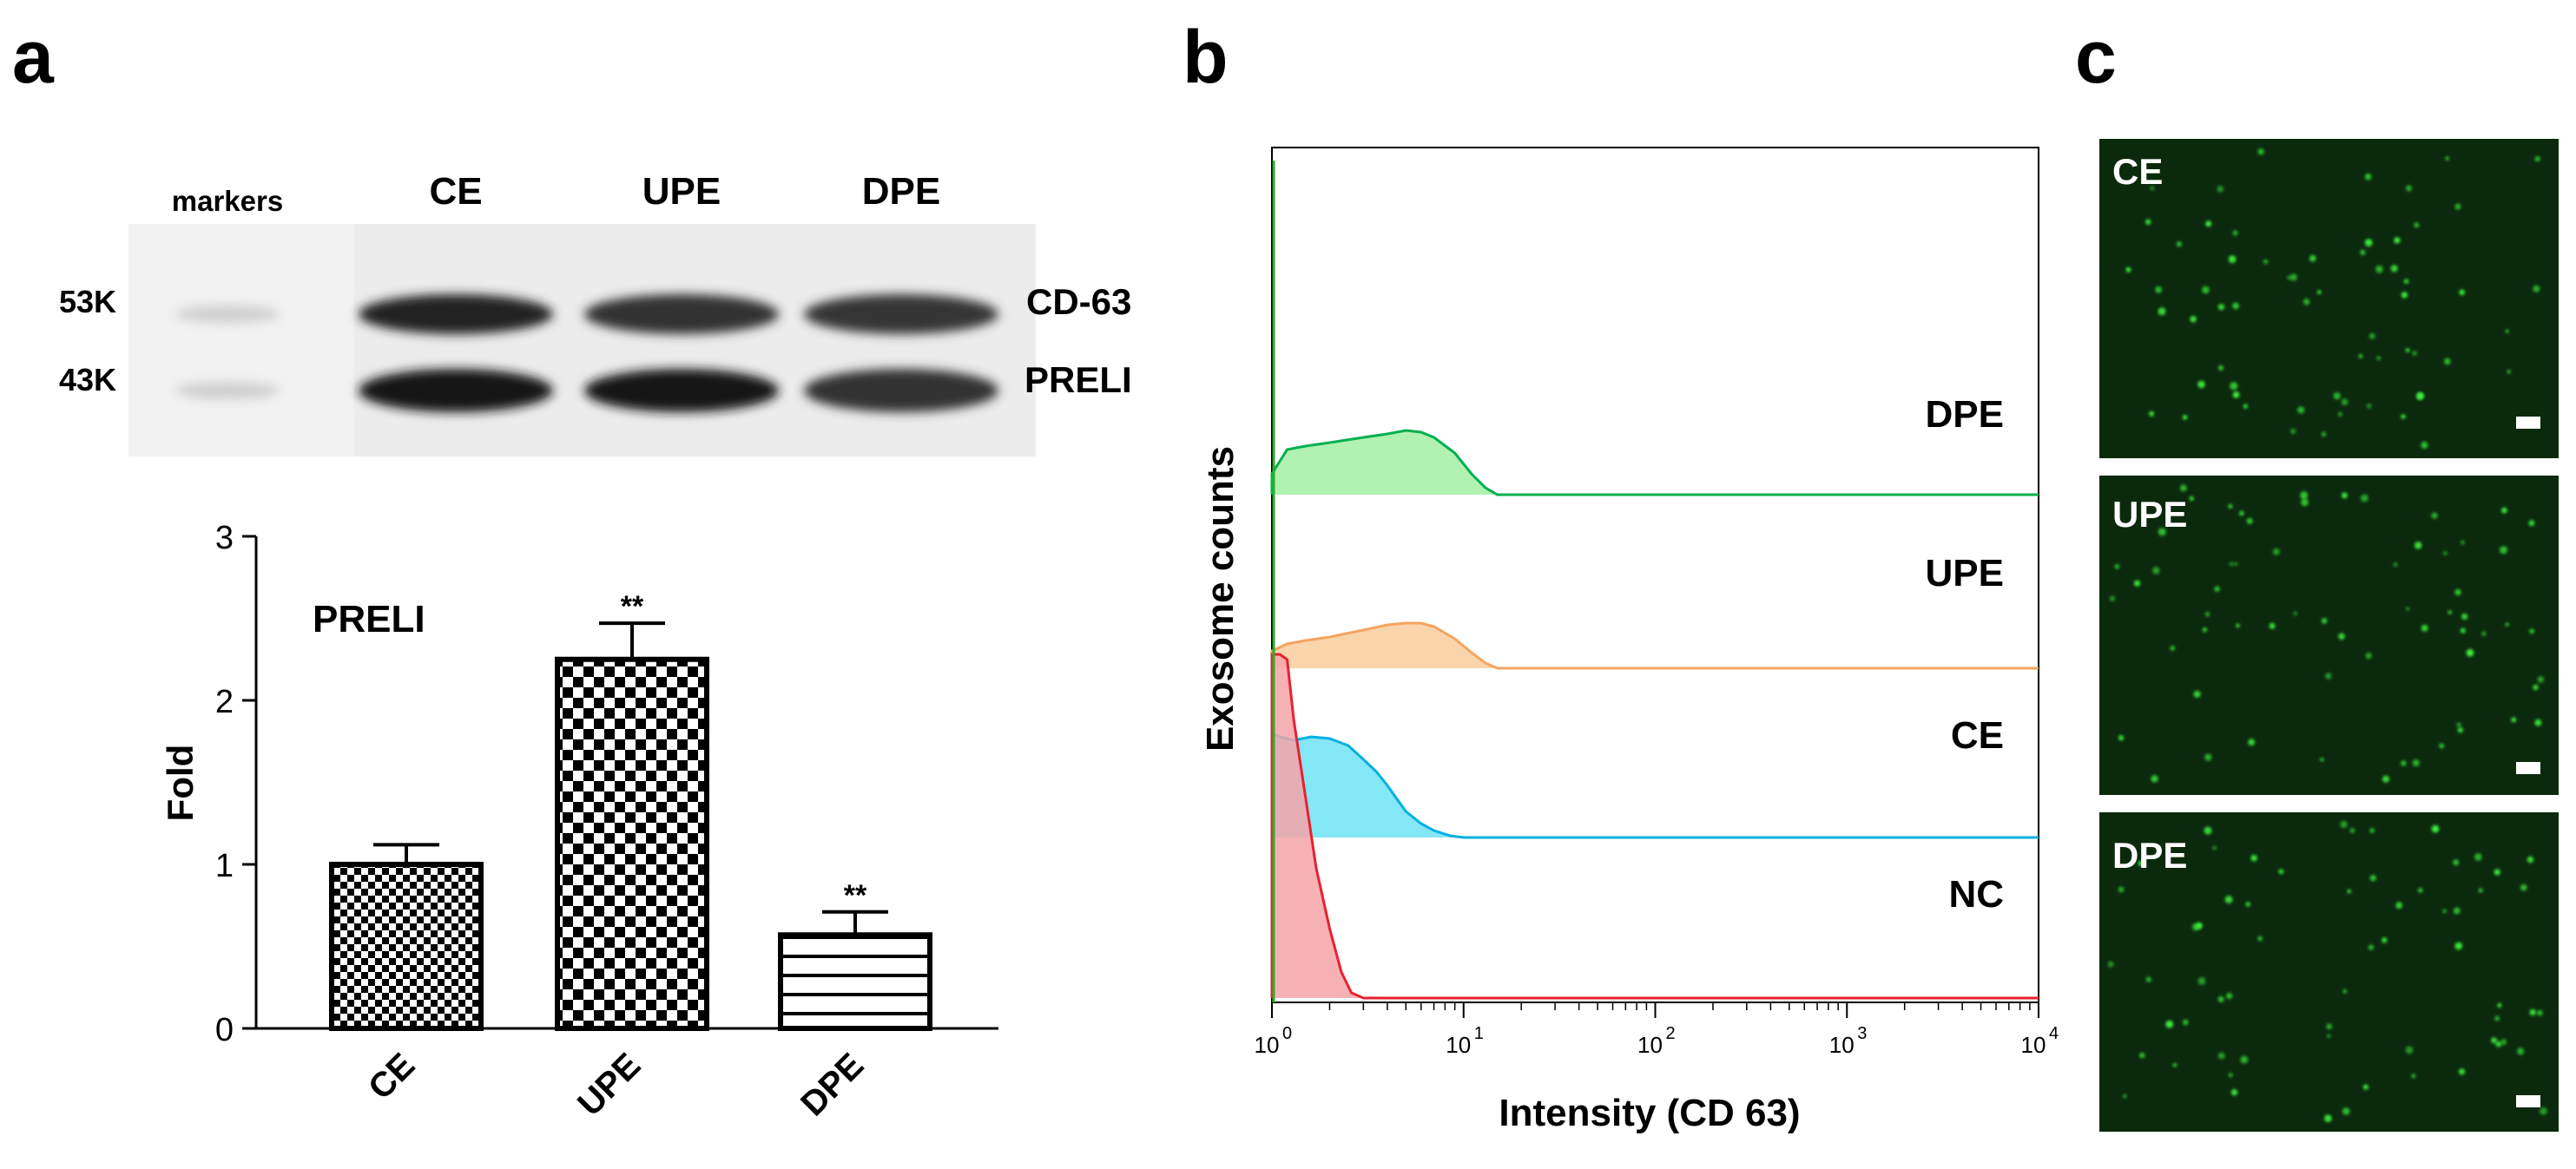 The height and width of the screenshot is (1169, 2576). Describe the element at coordinates (901, 390) in the screenshot. I see `band-preli-dpe` at that location.